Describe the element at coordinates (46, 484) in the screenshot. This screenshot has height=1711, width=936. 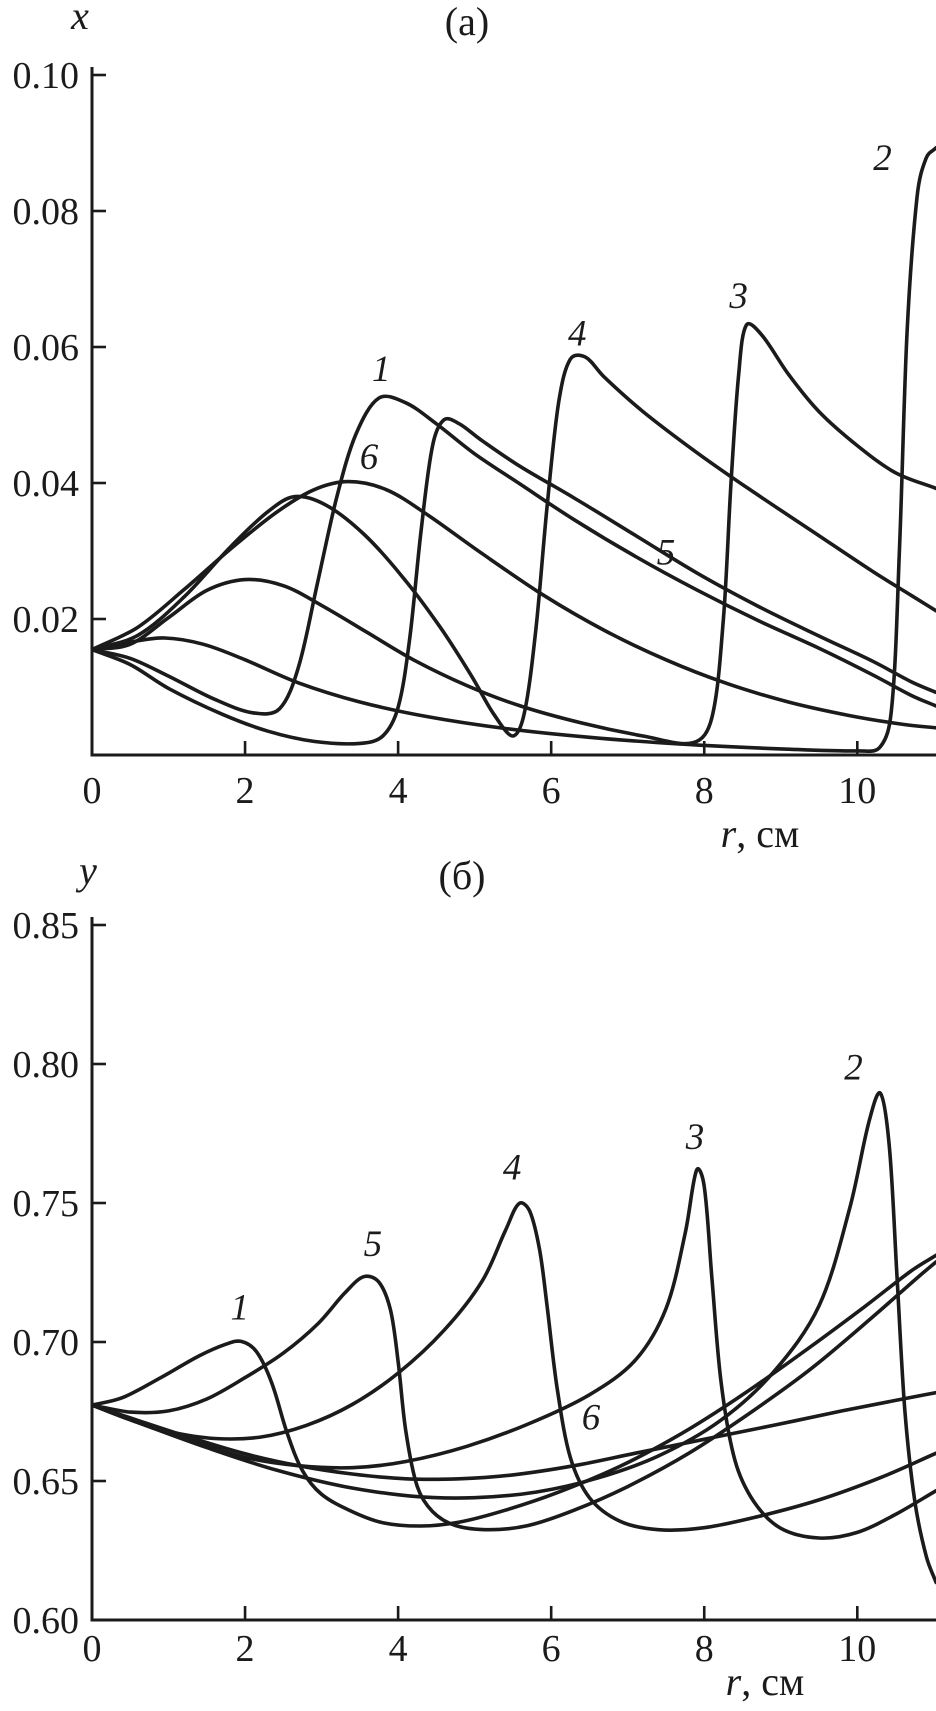
I see `y-tick-label: 0.04` at that location.